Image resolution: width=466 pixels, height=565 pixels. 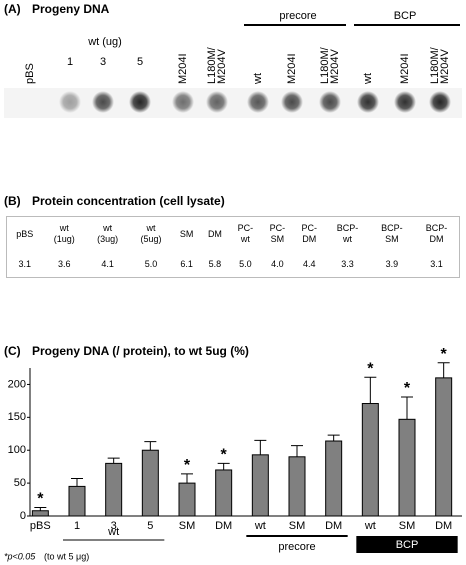 I want to click on header-cell: BCP- SM, so click(x=392, y=233).